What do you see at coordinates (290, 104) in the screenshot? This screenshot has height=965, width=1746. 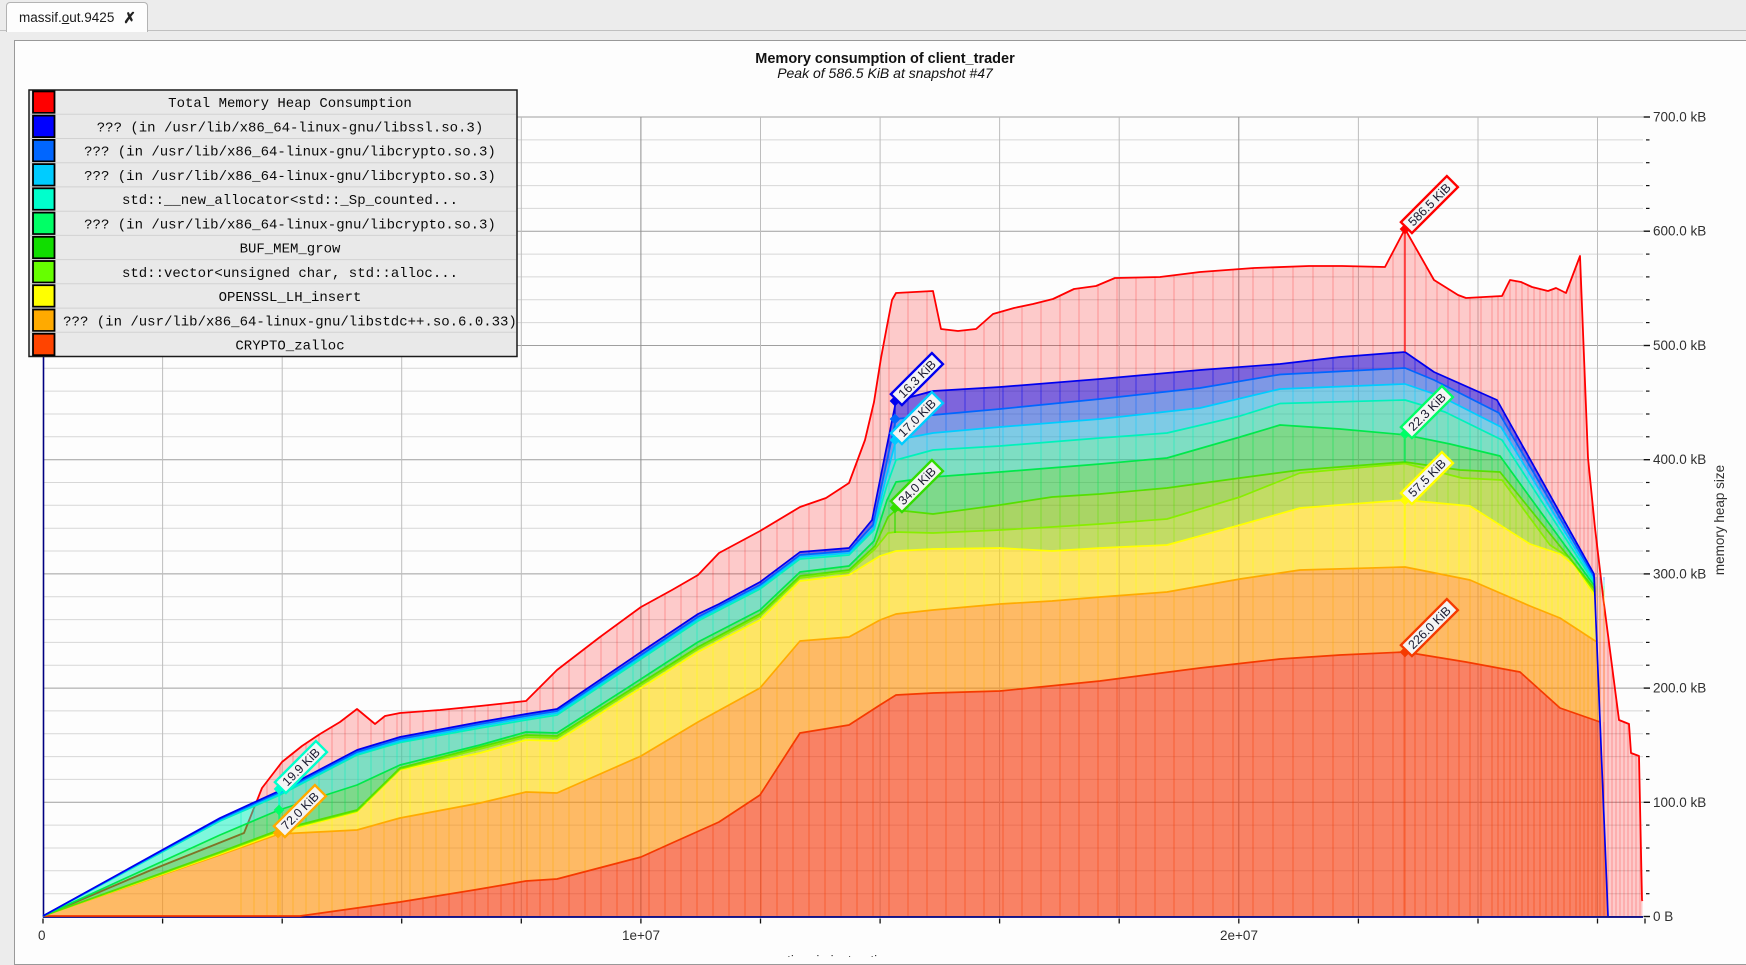 I see `svg-text: Total Memory Heap Consumption` at bounding box center [290, 104].